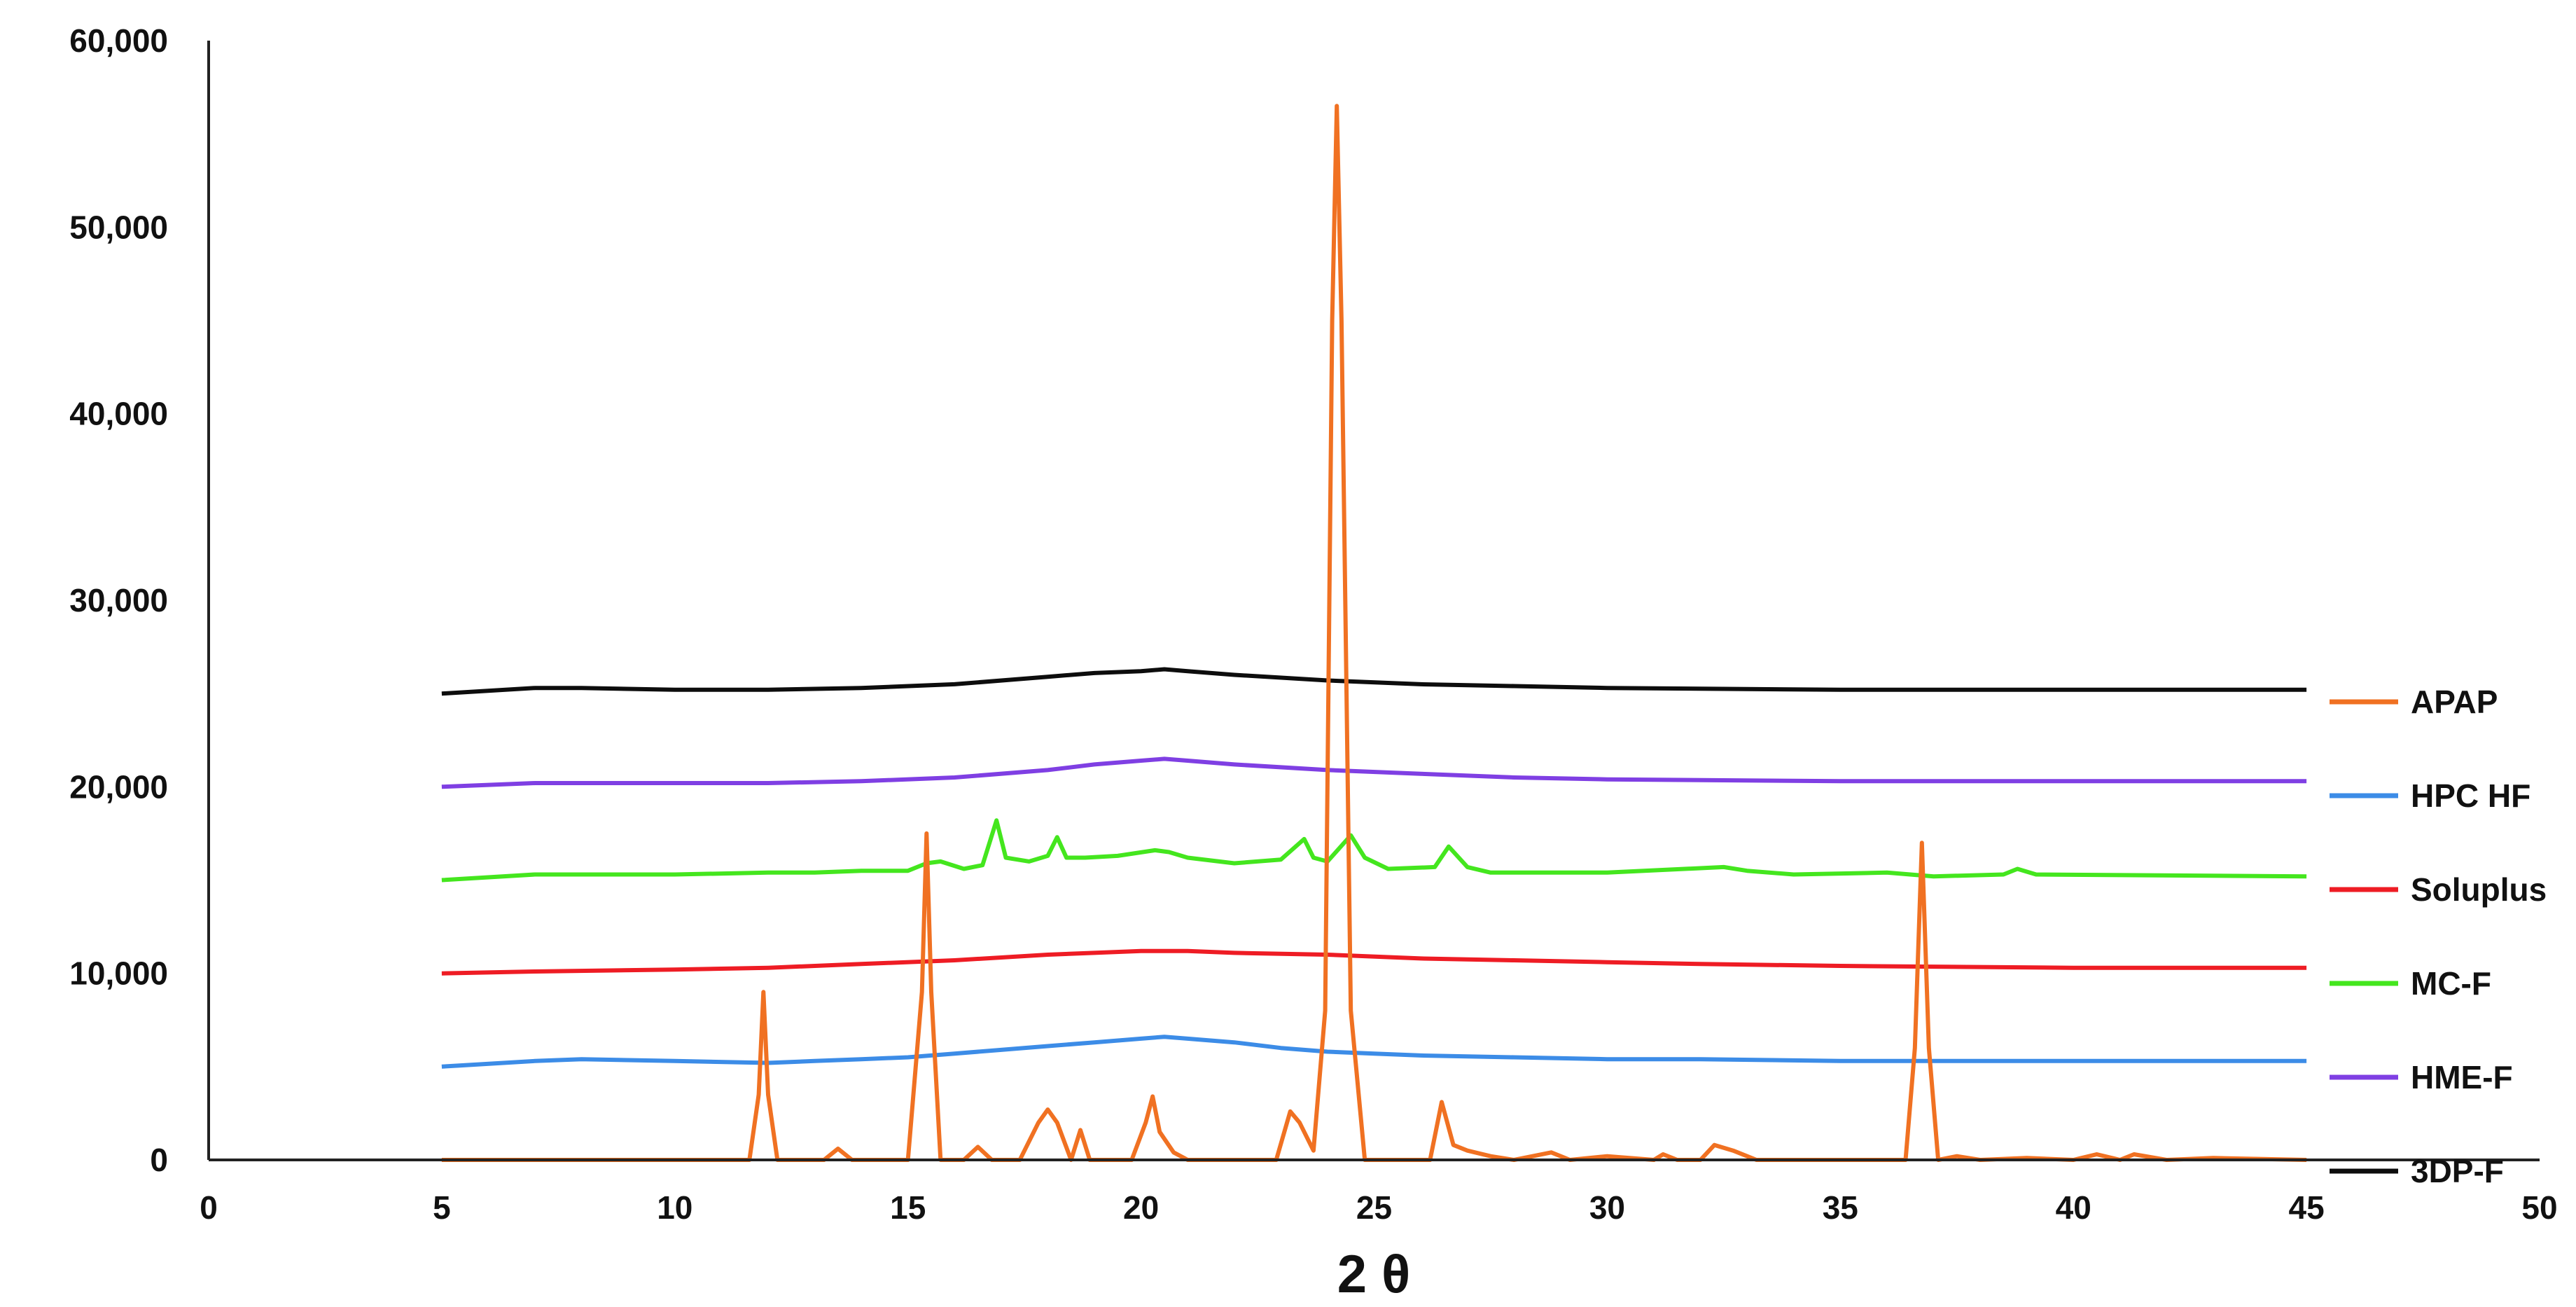  I want to click on x-tick-label: 50, so click(2539, 1207).